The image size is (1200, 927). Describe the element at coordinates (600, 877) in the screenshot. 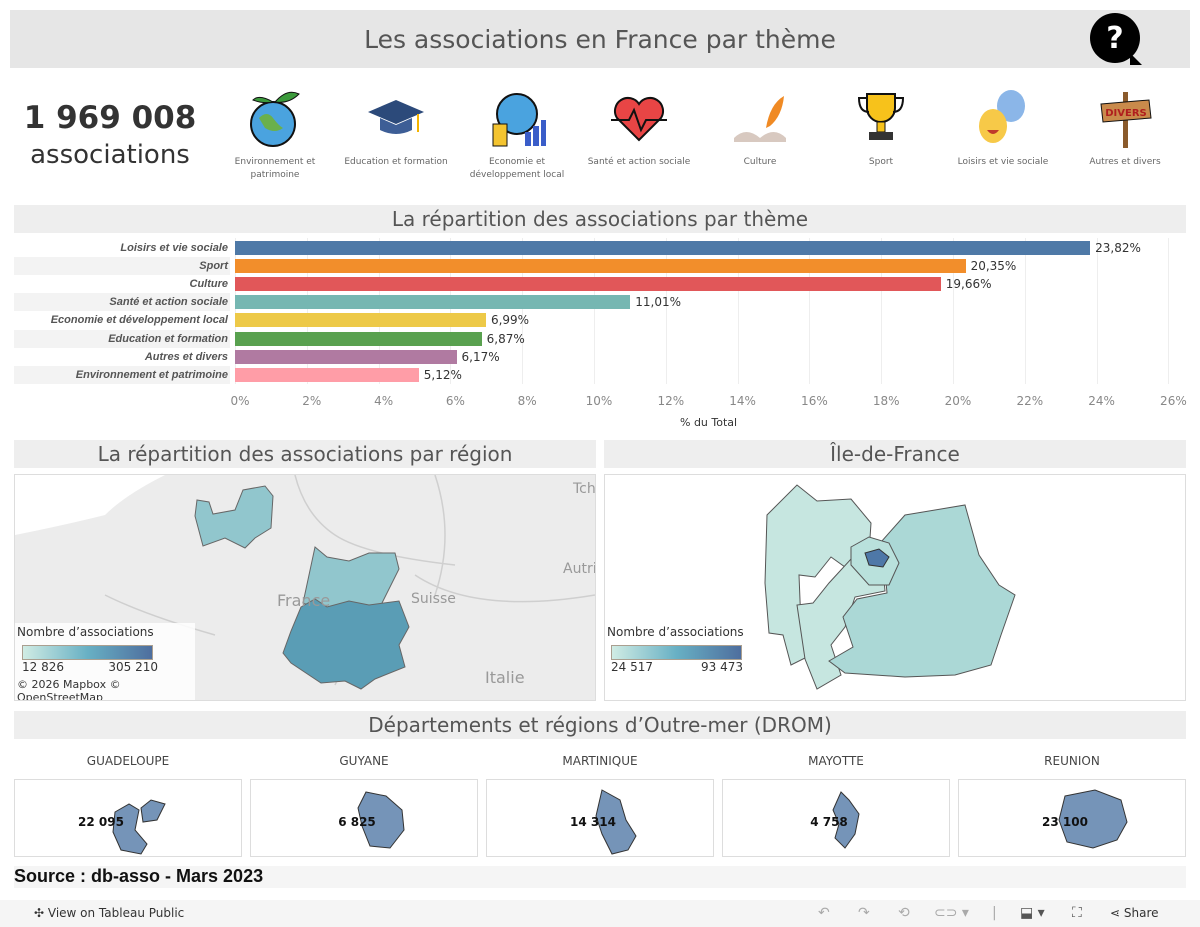

I see `source-text: Source : db-asso - Mars 2023` at that location.